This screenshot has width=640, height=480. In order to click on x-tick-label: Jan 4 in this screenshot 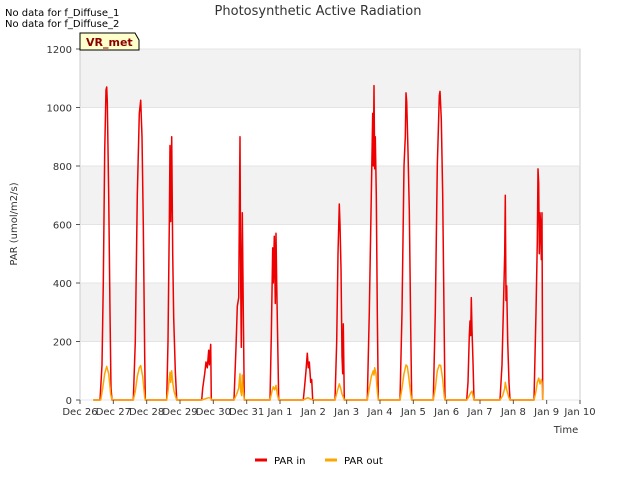, I will do `click(380, 412)`.